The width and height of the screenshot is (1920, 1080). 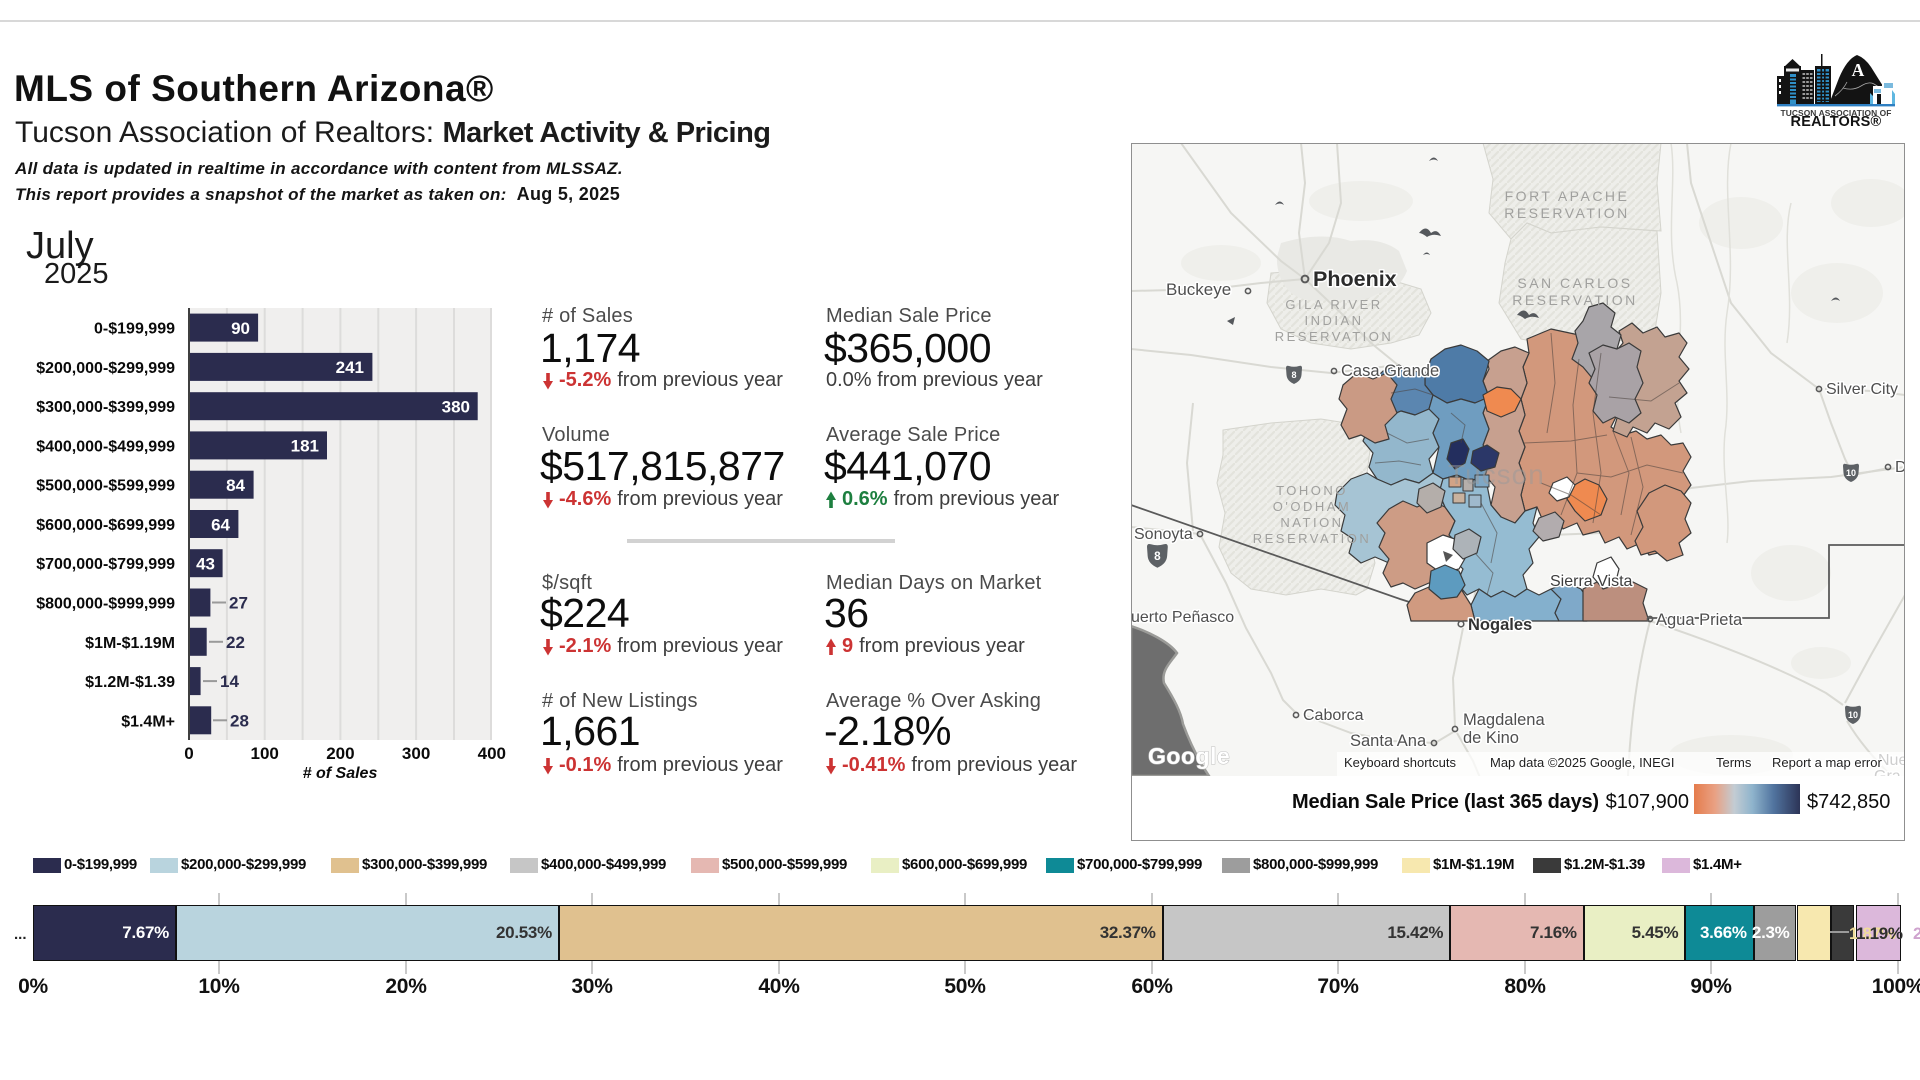 What do you see at coordinates (1647, 802) in the screenshot?
I see `svg-text: $107,900` at bounding box center [1647, 802].